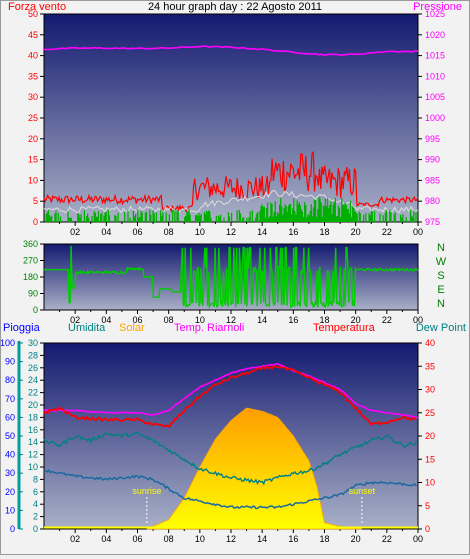 The width and height of the screenshot is (470, 559). Describe the element at coordinates (33, 467) in the screenshot. I see `humidity-y-tick-label: 10` at that location.